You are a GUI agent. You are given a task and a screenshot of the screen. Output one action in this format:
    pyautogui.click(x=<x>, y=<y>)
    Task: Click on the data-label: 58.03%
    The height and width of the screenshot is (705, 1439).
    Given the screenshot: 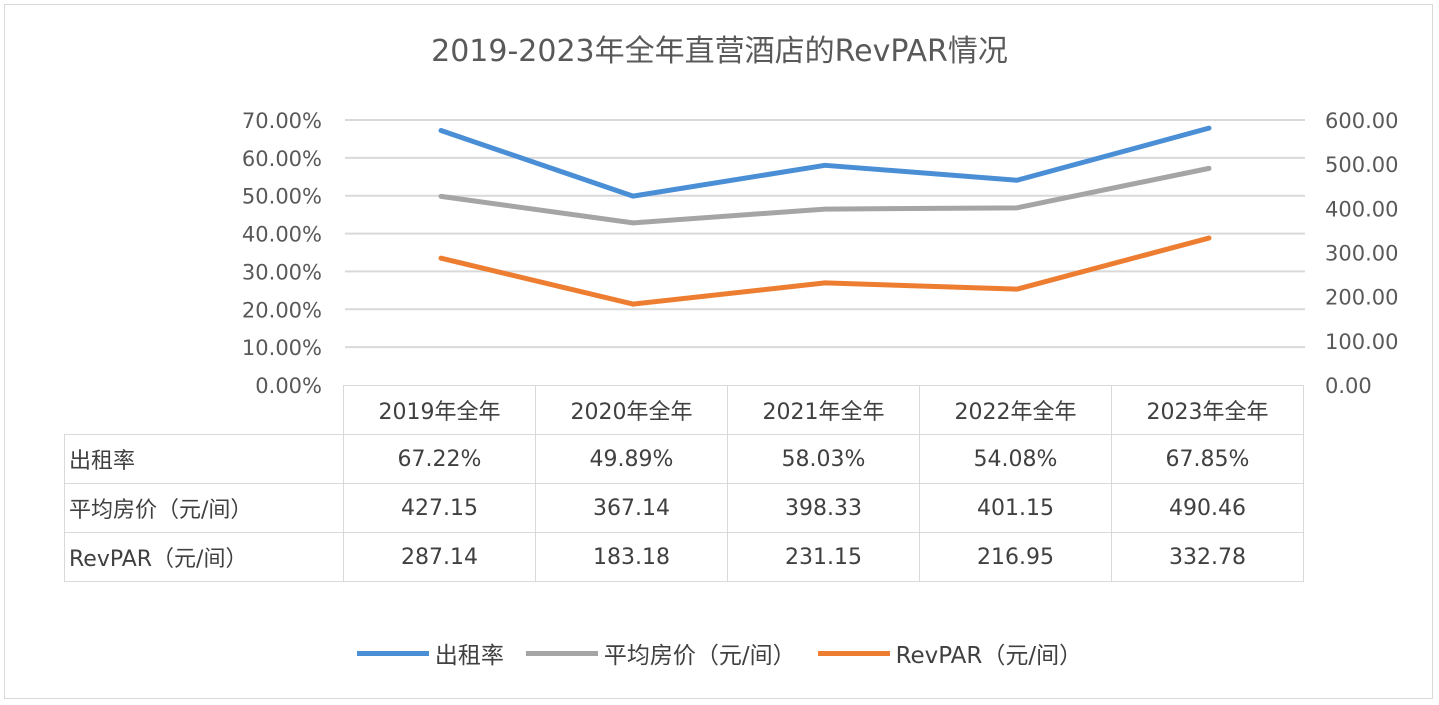 What is the action you would take?
    pyautogui.click(x=823, y=459)
    